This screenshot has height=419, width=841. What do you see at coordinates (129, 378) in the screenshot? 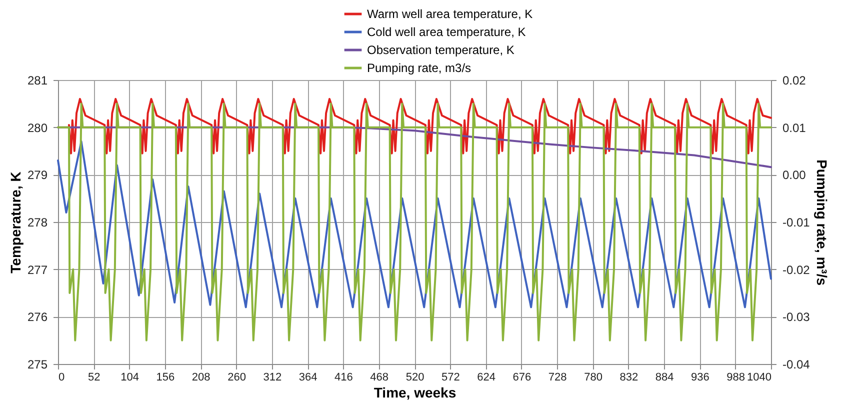
I see `x-tick-label: 104` at bounding box center [129, 378].